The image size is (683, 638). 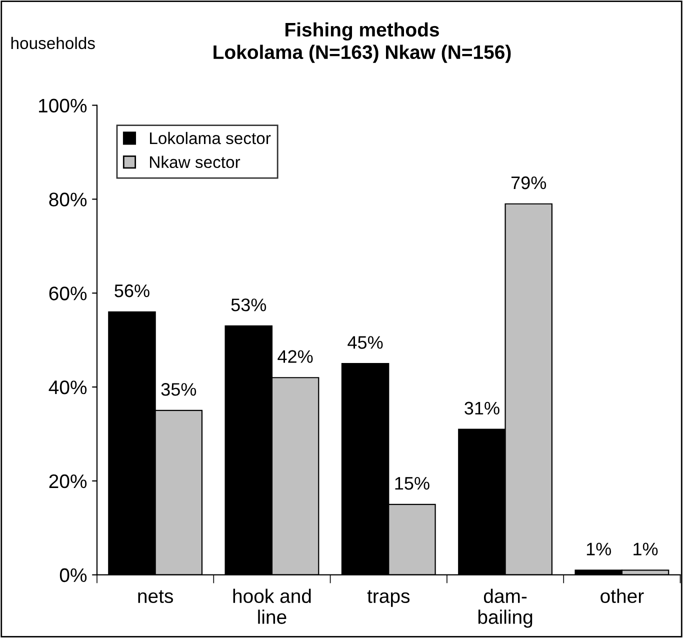 What do you see at coordinates (68, 293) in the screenshot?
I see `y-tick-label: 60%` at bounding box center [68, 293].